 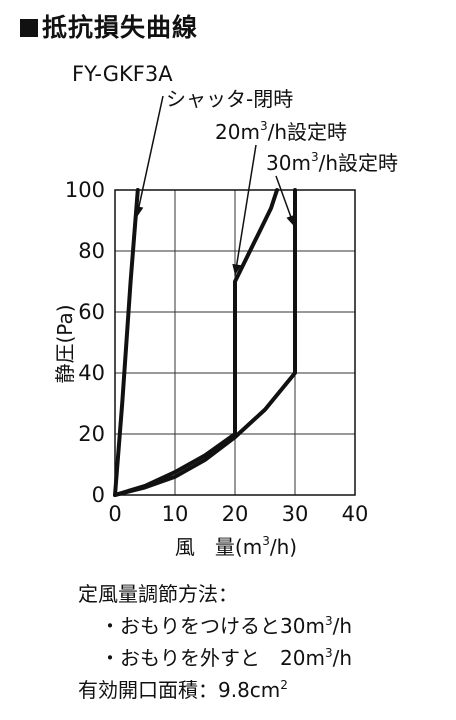 What do you see at coordinates (235, 514) in the screenshot?
I see `x-tick-label-20: 20` at bounding box center [235, 514].